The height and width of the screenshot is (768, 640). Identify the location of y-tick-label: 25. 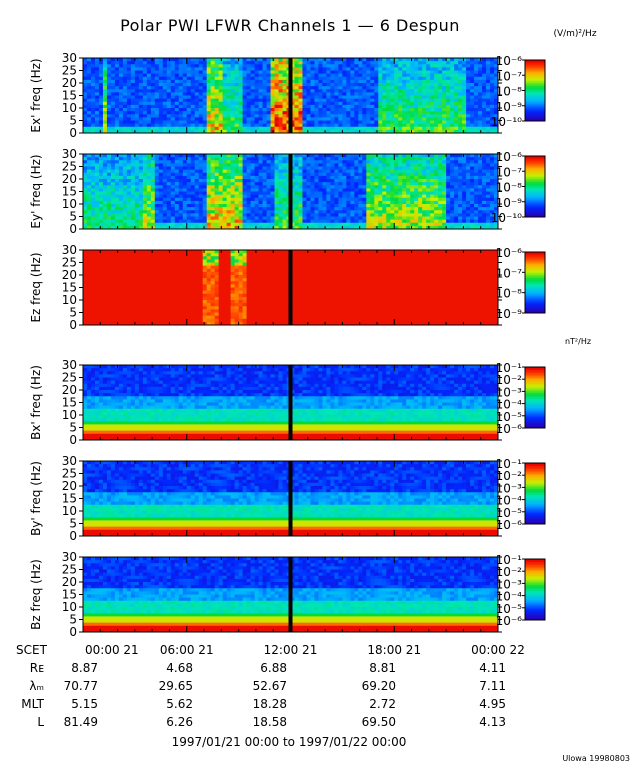
(69, 71).